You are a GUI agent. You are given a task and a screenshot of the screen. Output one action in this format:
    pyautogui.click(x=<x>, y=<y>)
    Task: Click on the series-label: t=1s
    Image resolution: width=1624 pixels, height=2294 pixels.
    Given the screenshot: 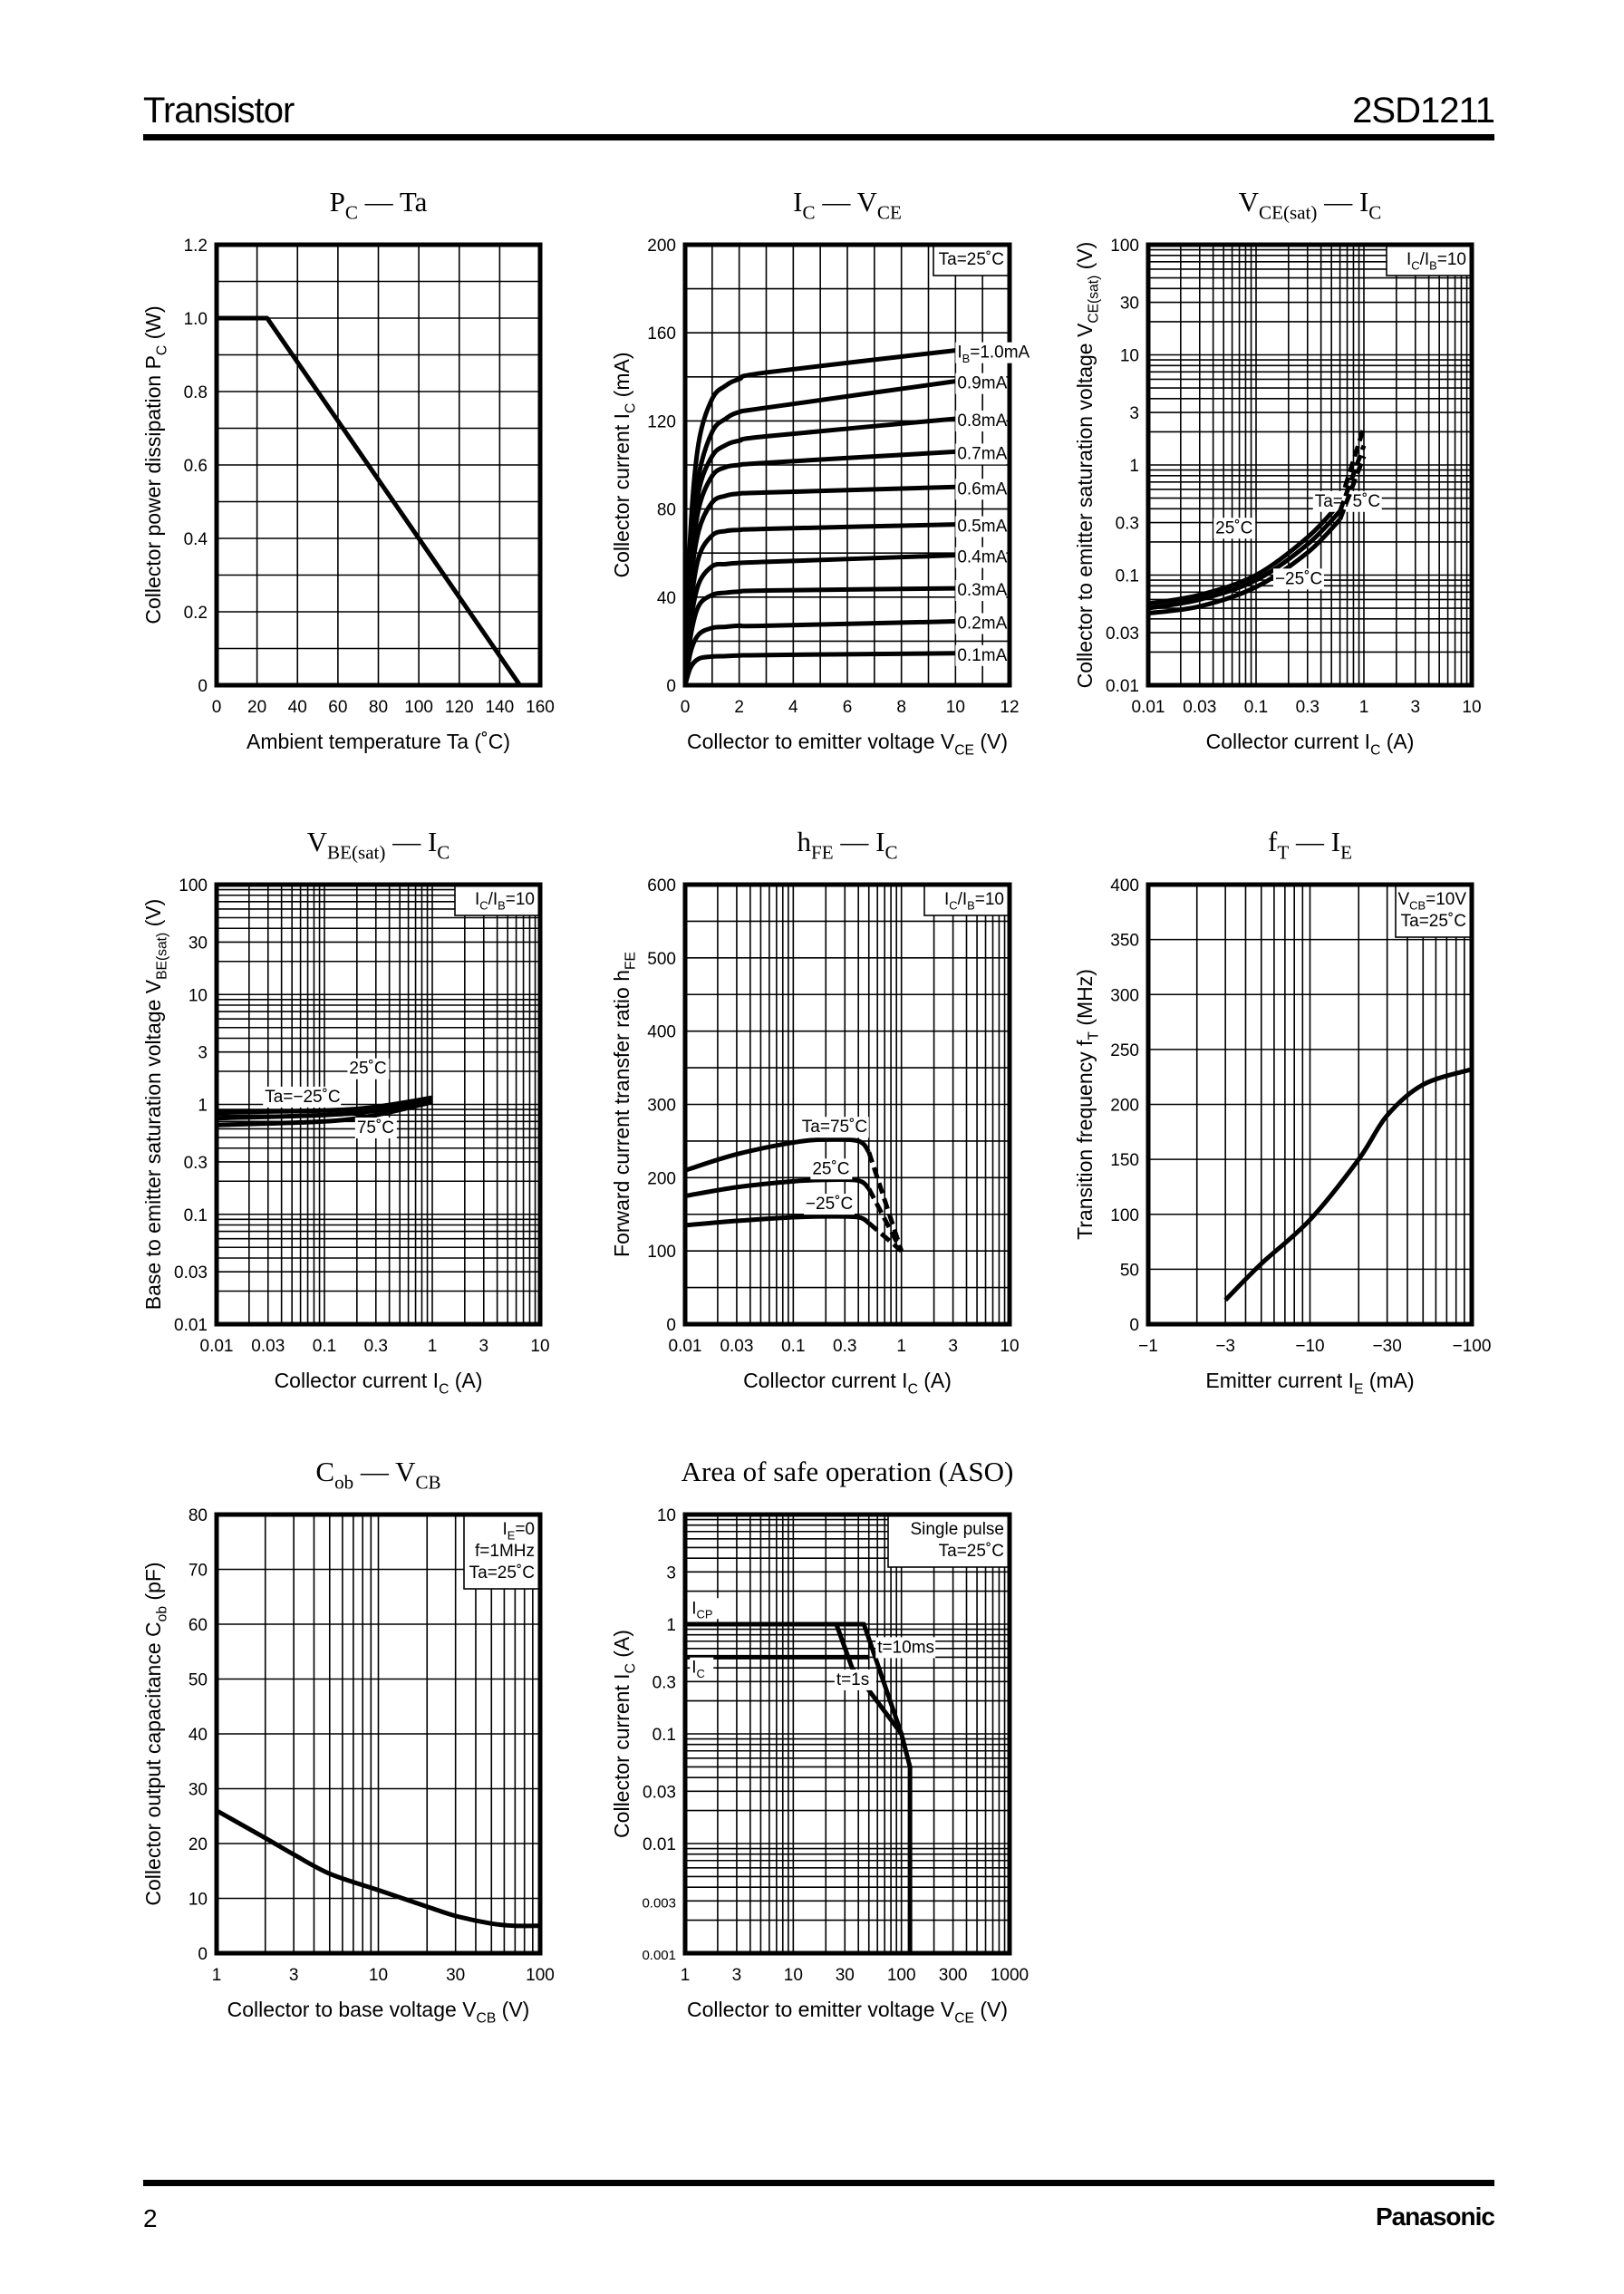 What is the action you would take?
    pyautogui.click(x=852, y=1679)
    